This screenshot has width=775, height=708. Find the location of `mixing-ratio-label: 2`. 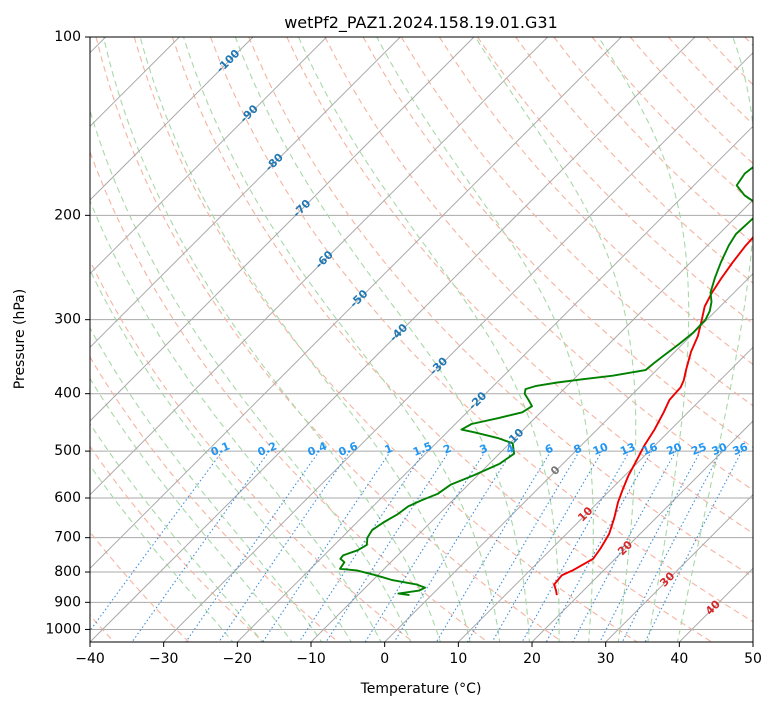

mixing-ratio-label: 2 is located at coordinates (447, 449).